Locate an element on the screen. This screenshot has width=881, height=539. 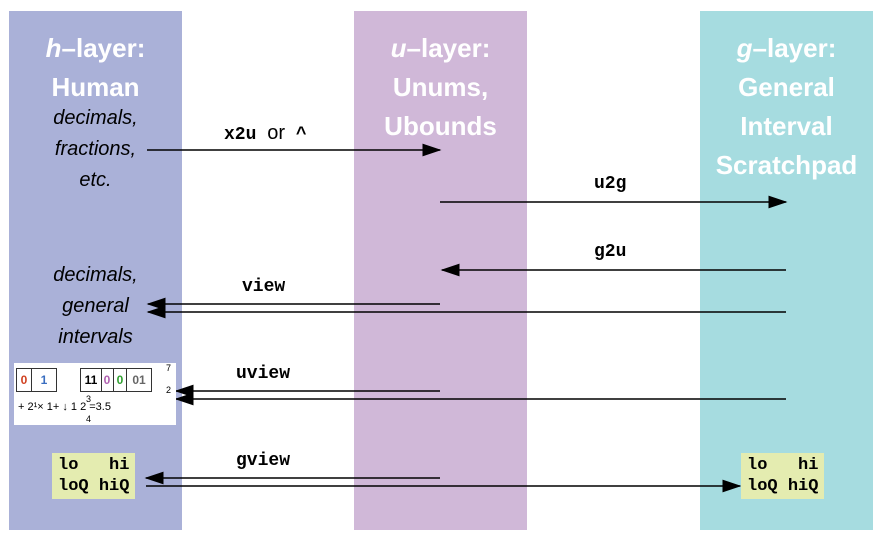
h-layer-letter: h is located at coordinates (53, 48).